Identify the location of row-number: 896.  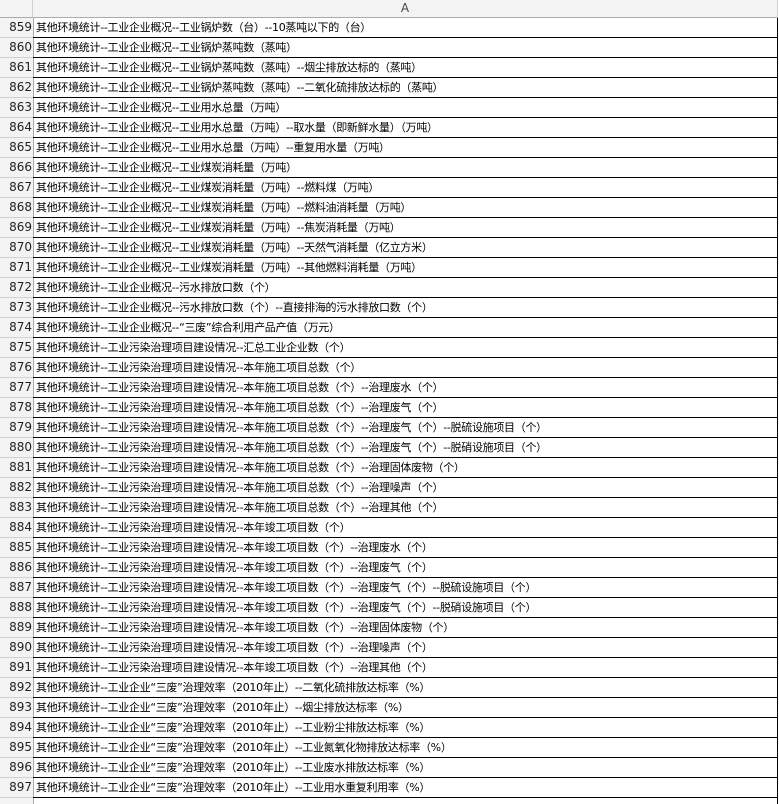
(17, 768).